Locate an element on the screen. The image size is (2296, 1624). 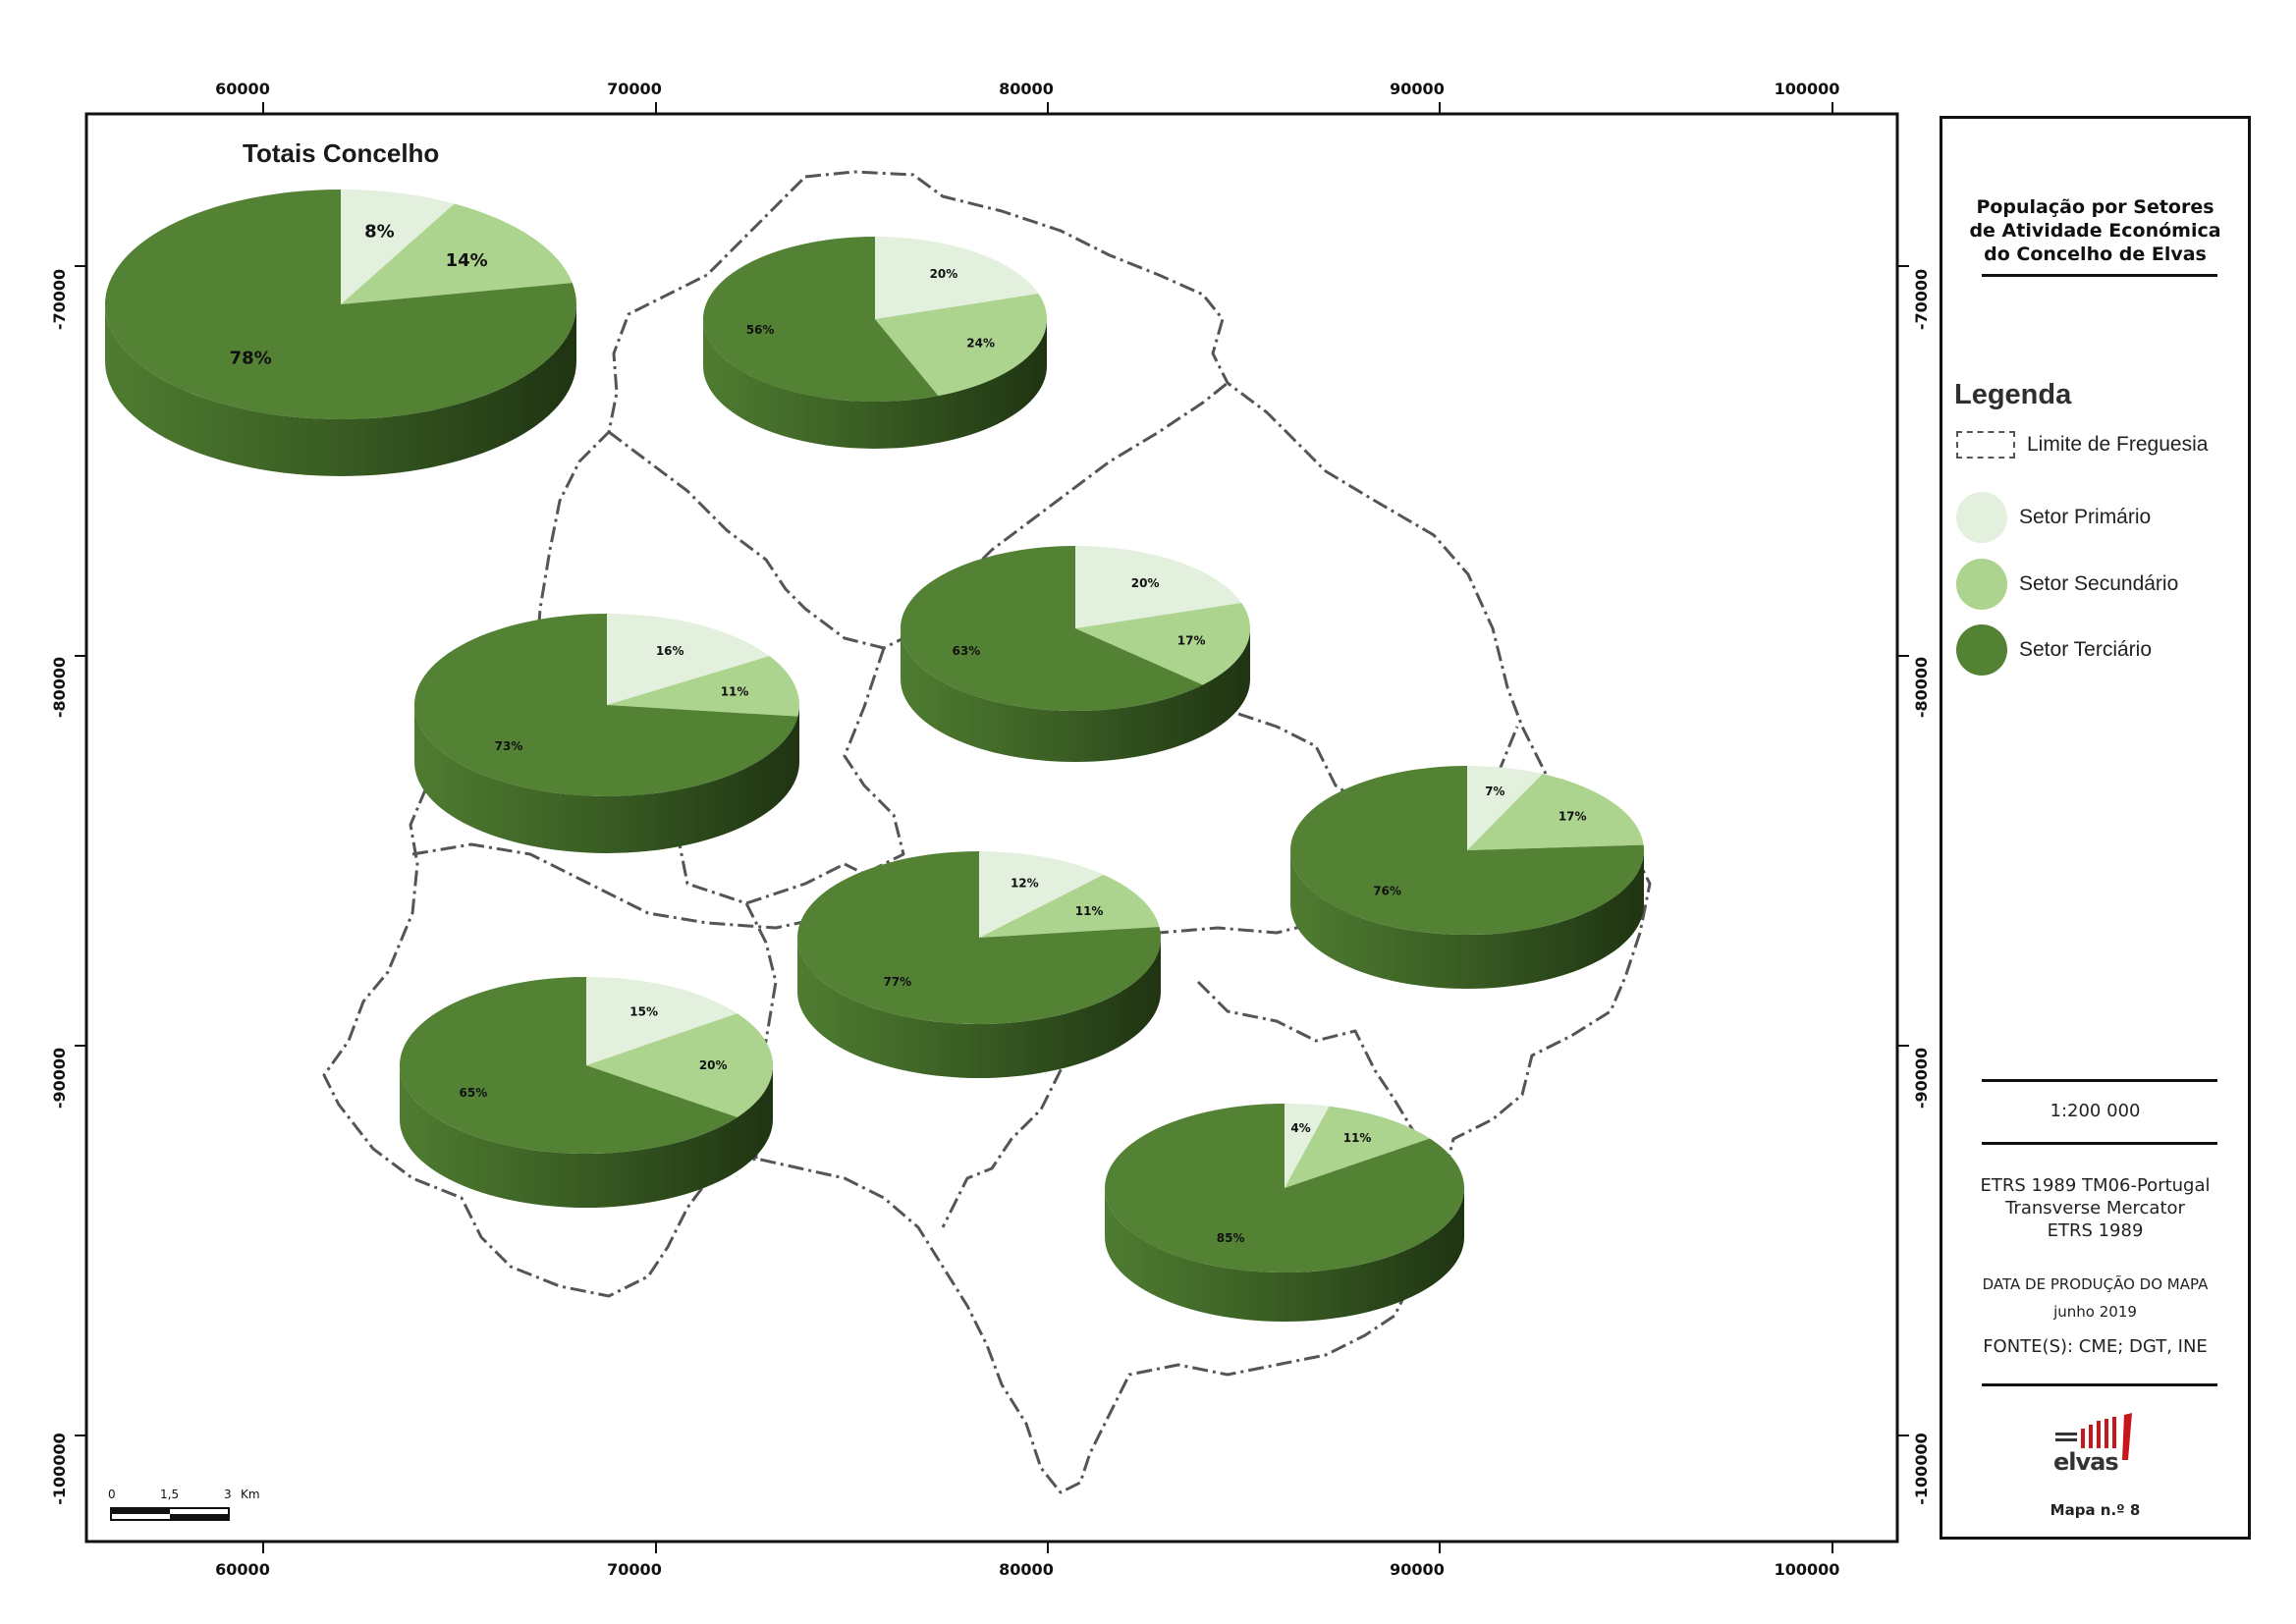
pie-slice-label: 15% is located at coordinates (643, 1012).